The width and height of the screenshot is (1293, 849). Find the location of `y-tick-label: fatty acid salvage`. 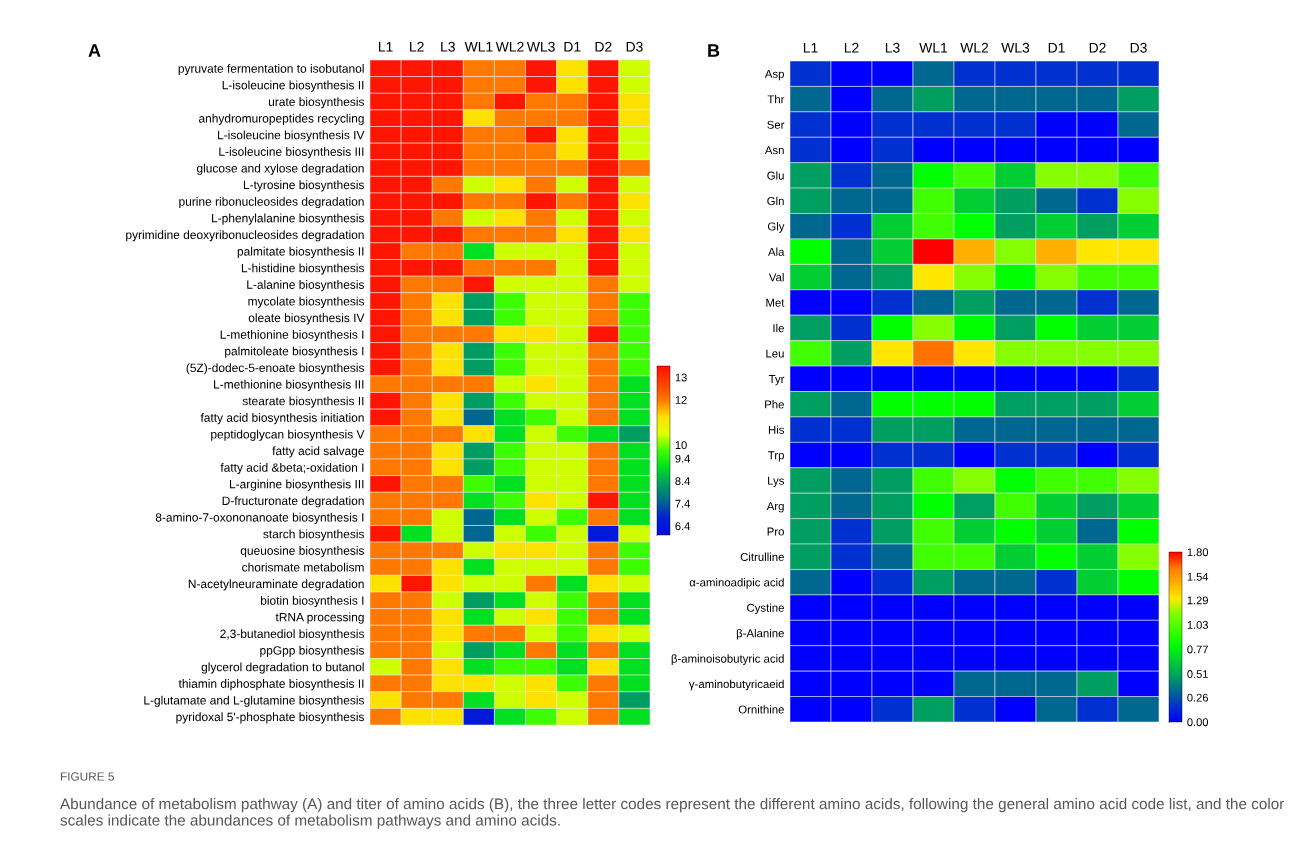

y-tick-label: fatty acid salvage is located at coordinates (318, 452).